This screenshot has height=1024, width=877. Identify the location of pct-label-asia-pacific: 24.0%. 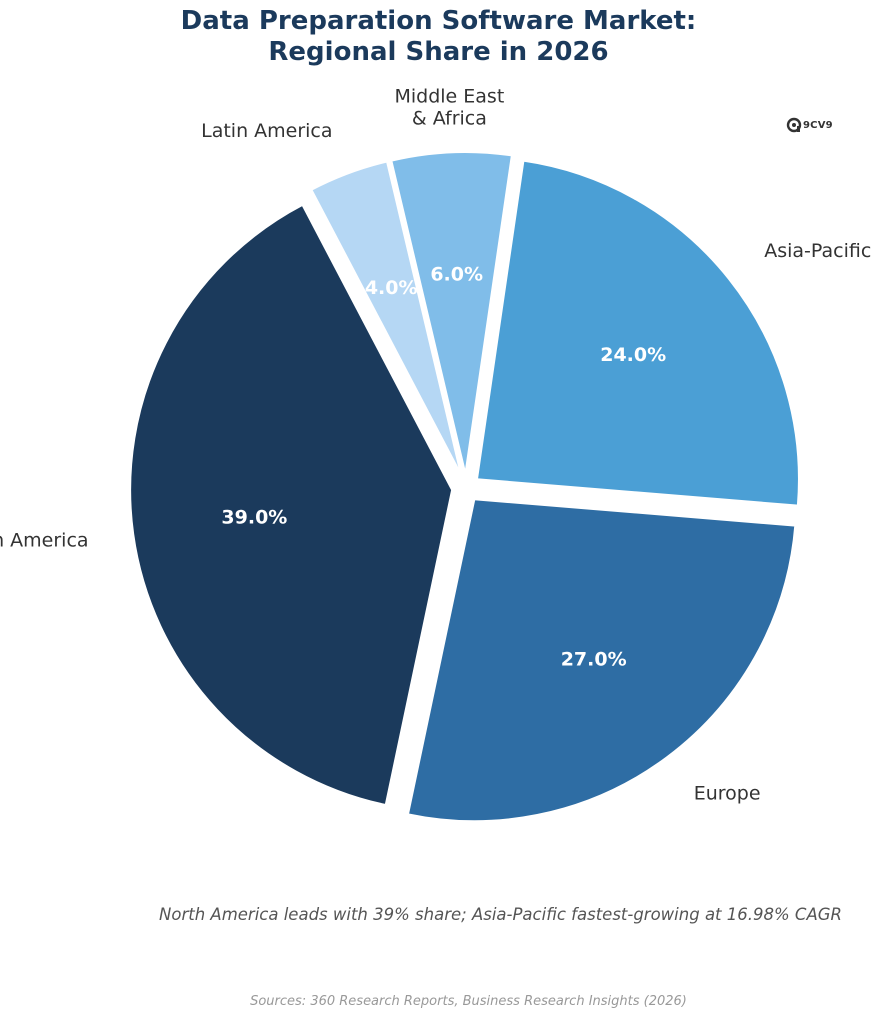
(633, 355).